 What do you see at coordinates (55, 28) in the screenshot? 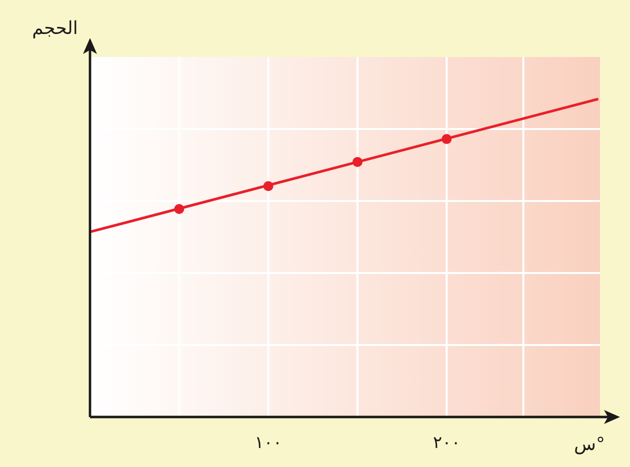
I see `y-axis-title: الحجم` at bounding box center [55, 28].